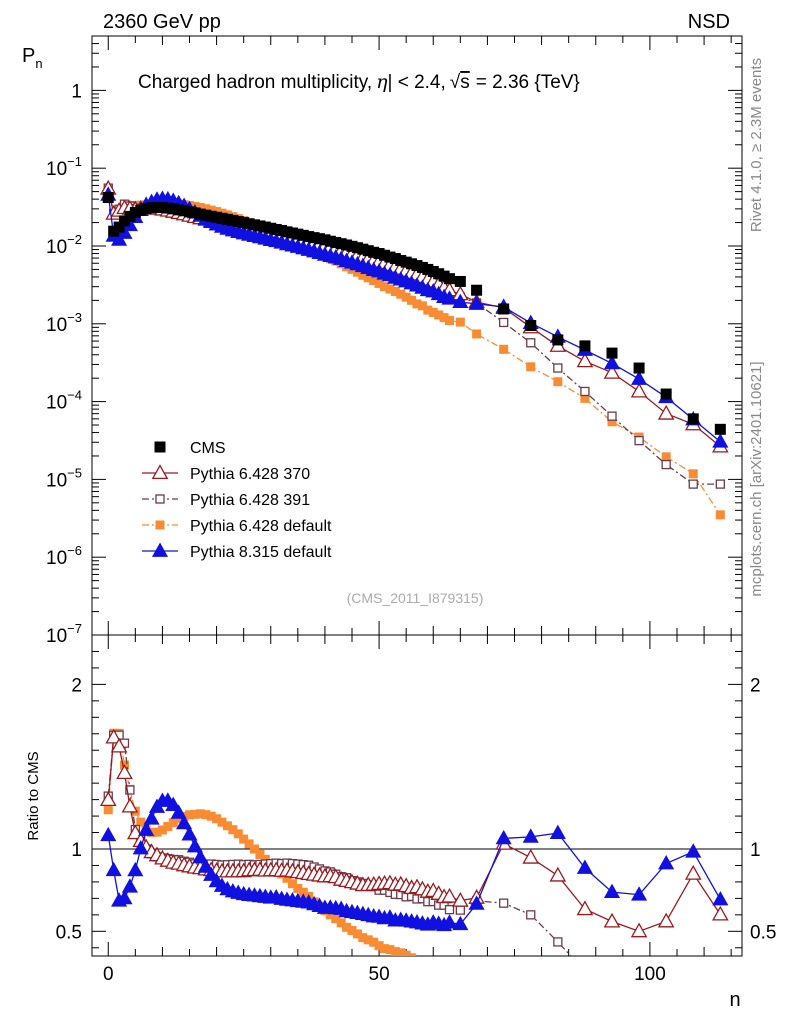 Image resolution: width=786 pixels, height=1024 pixels. I want to click on x-tick-label: 100, so click(650, 974).